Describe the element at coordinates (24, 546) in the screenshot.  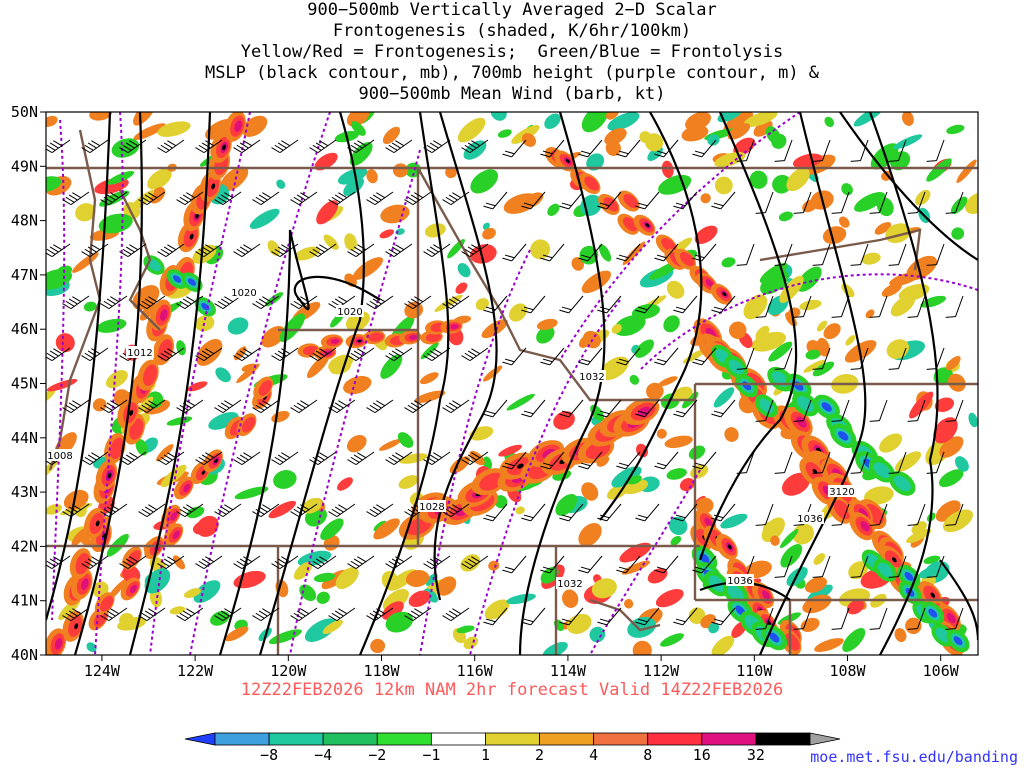
I see `lat-tick-label: 42N` at that location.